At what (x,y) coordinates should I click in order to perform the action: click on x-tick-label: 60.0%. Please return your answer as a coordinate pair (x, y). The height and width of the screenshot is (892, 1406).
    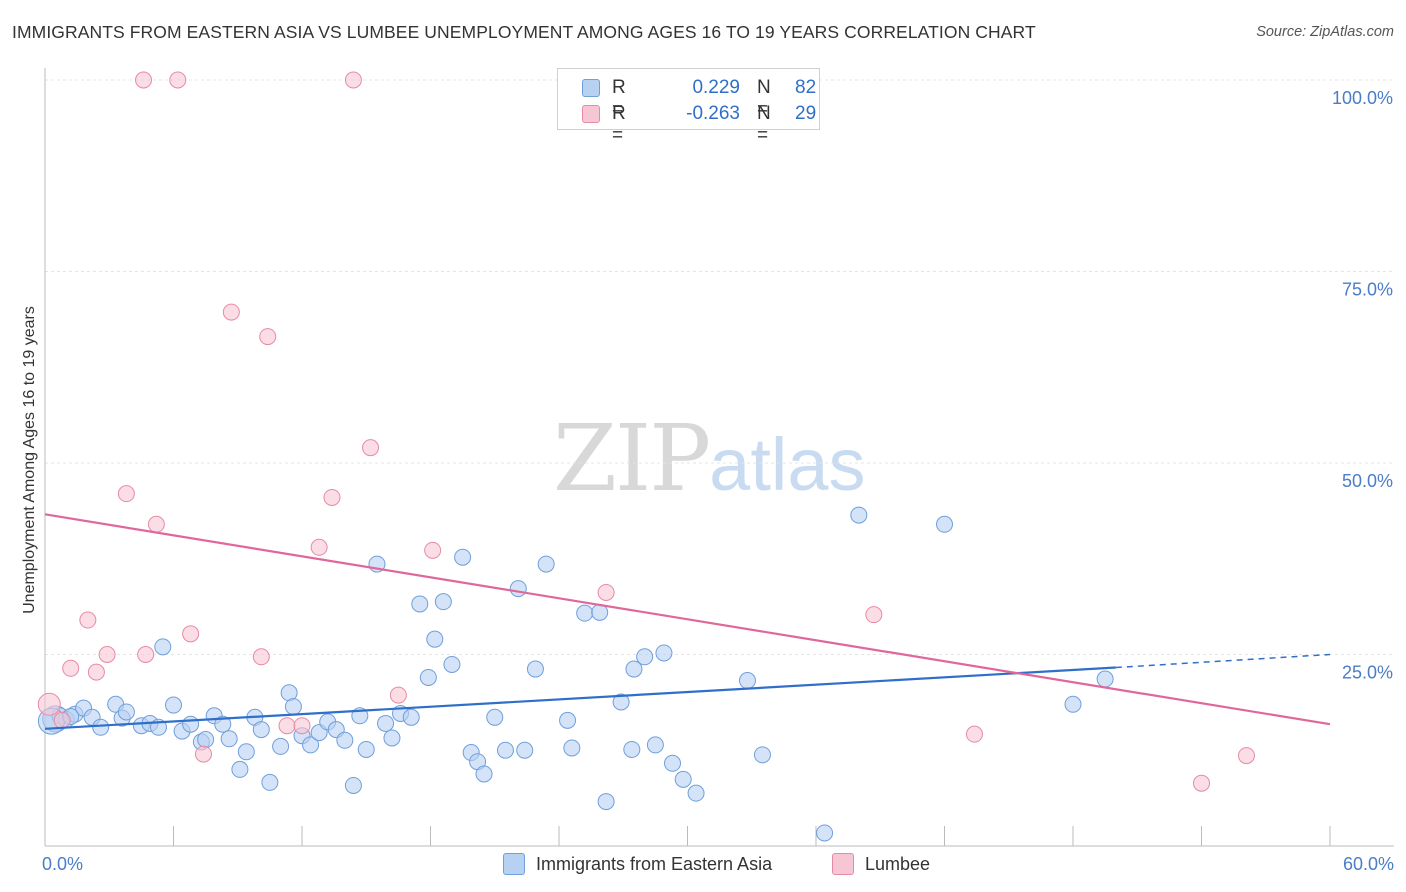
    Looking at the image, I should click on (1368, 864).